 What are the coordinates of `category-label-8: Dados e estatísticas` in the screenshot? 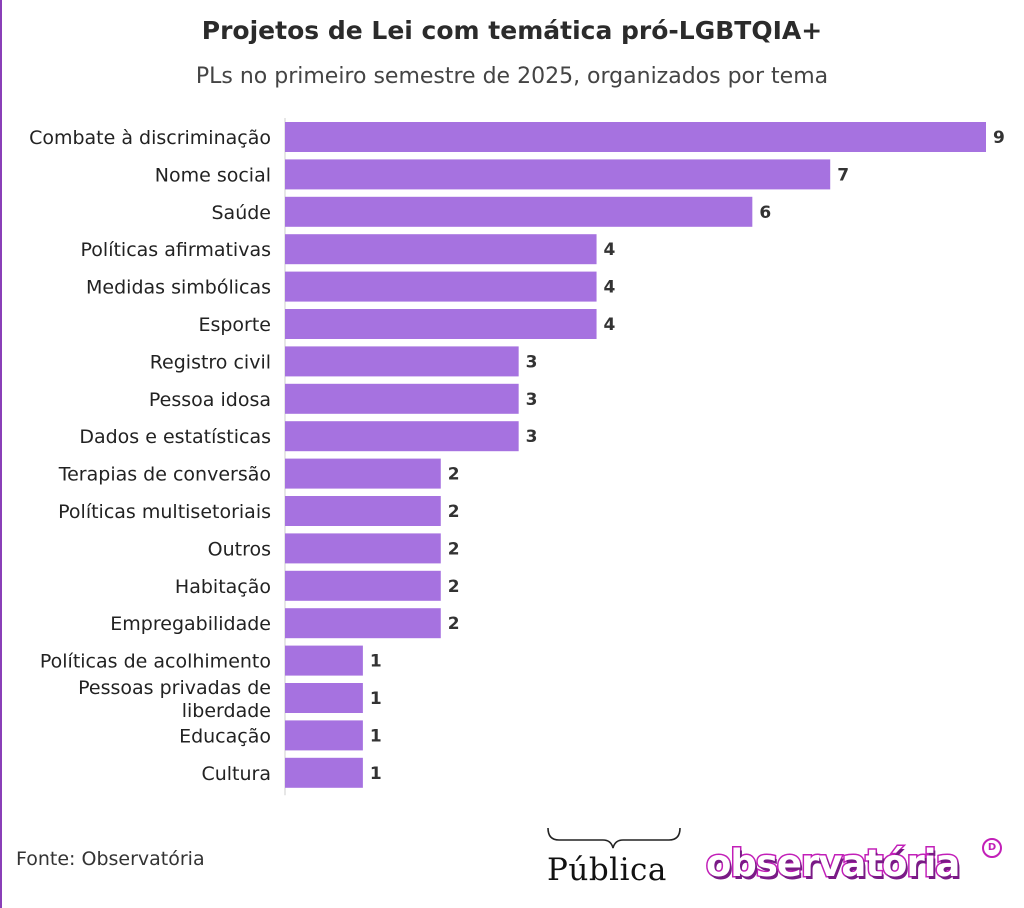 It's located at (175, 437).